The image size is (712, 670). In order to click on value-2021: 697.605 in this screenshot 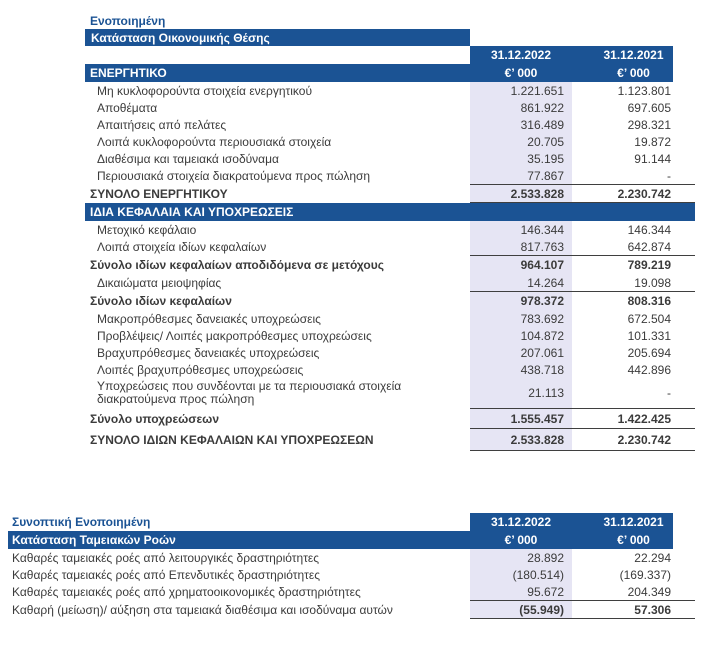, I will do `click(649, 107)`.